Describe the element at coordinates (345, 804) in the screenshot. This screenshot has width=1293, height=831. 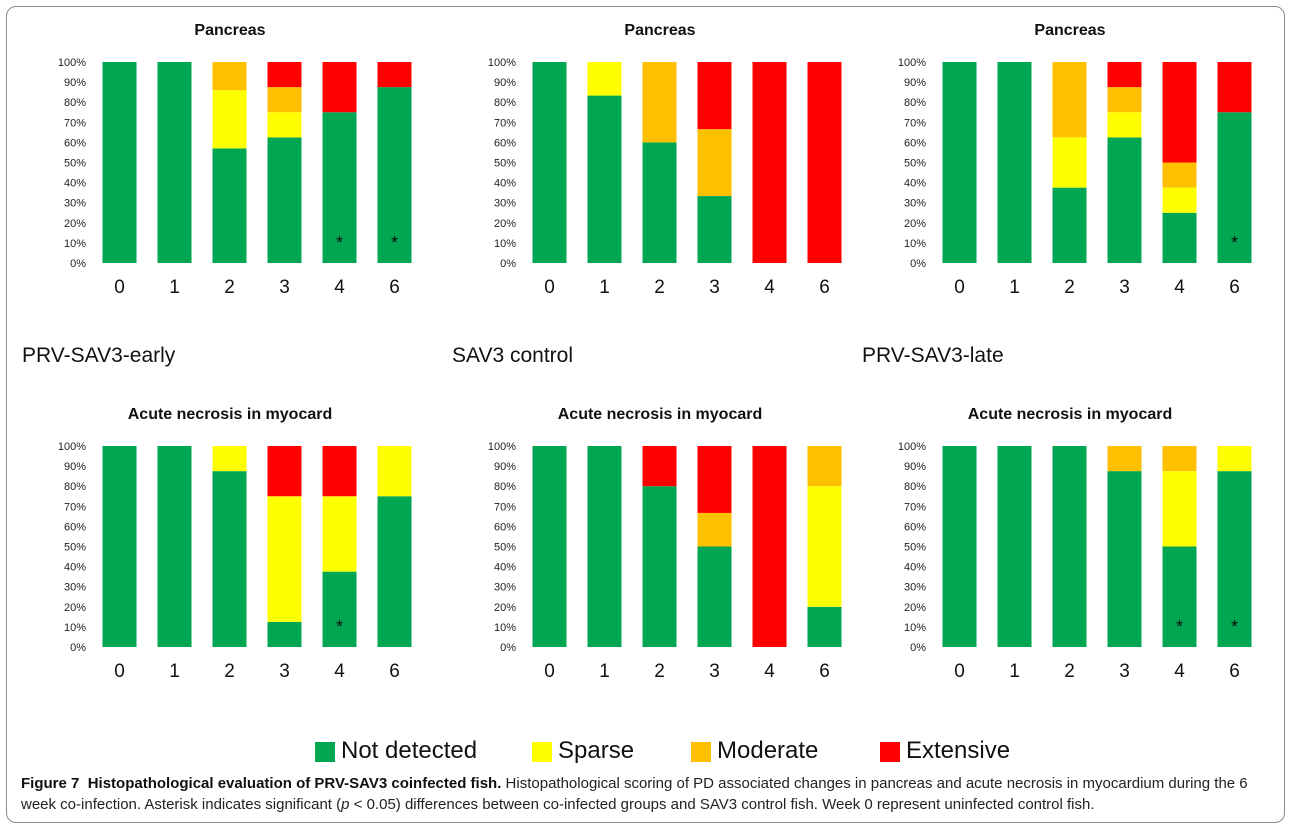
I see `caption-p-symbol: p` at that location.